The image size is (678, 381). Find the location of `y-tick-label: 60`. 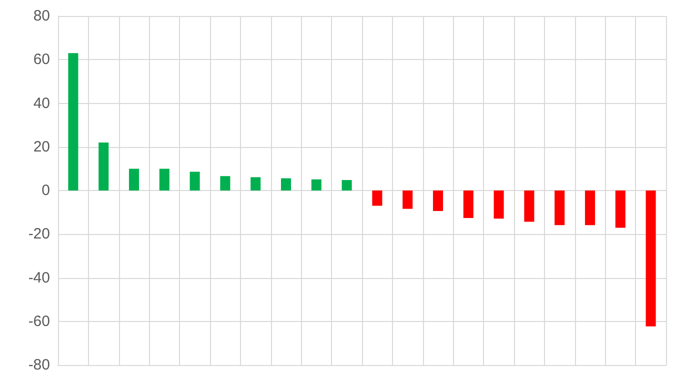

y-tick-label: 60 is located at coordinates (41, 59).